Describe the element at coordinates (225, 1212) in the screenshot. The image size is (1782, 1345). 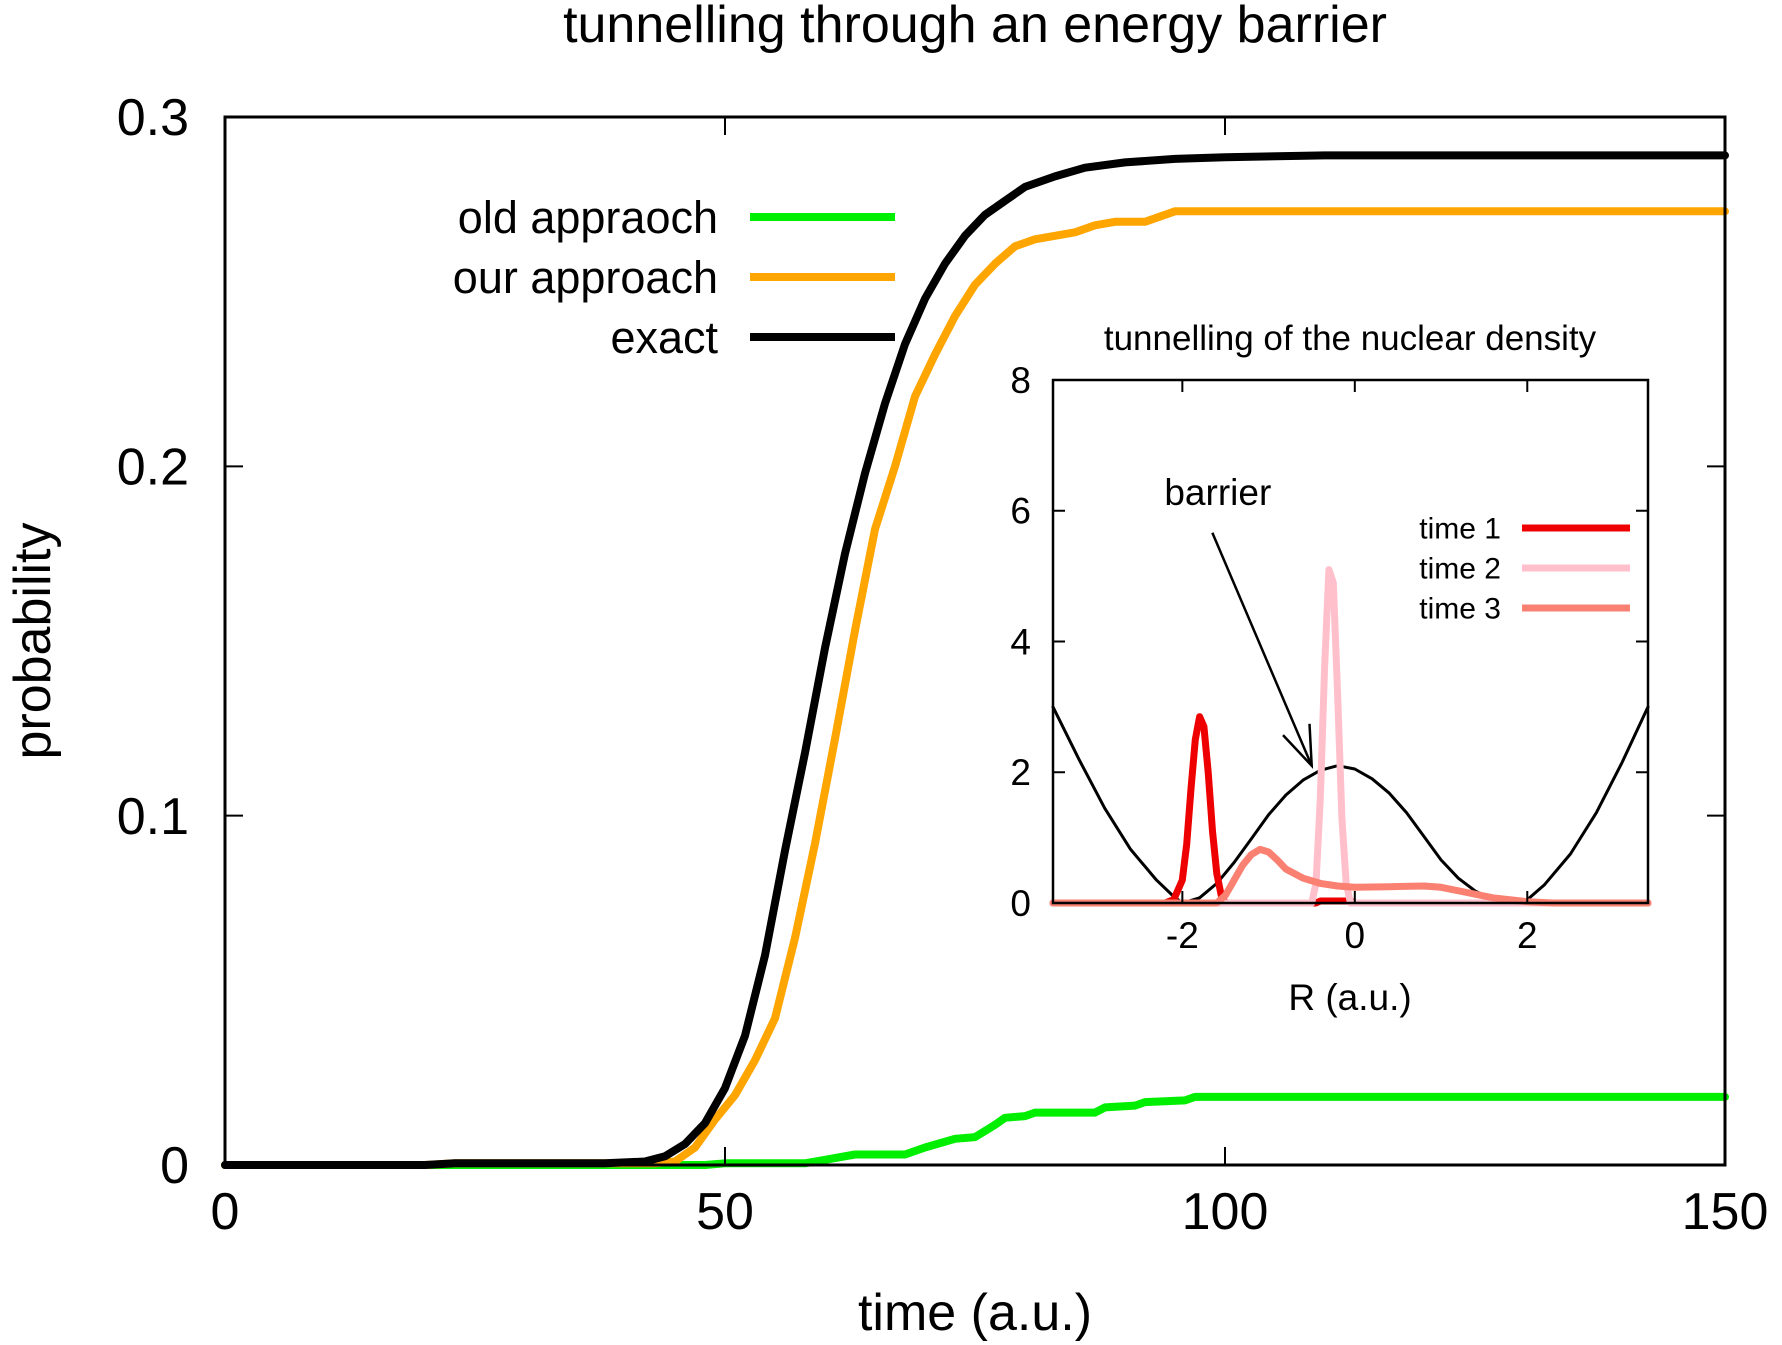
I see `main-x-tick-0-label: 0` at that location.